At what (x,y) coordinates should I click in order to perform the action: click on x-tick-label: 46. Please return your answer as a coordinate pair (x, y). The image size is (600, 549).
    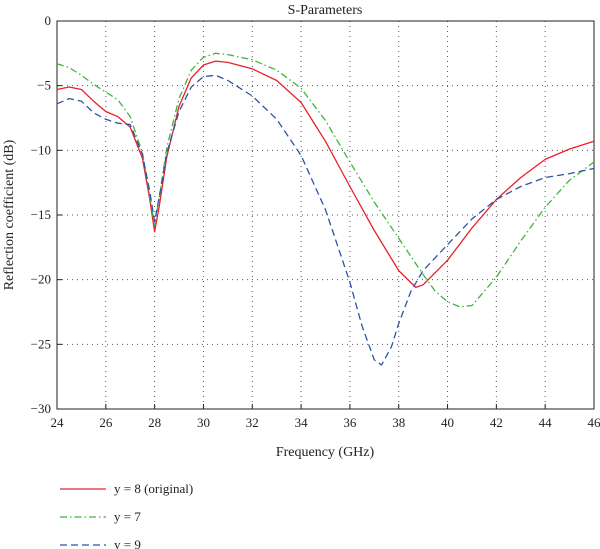
    Looking at the image, I should click on (594, 422).